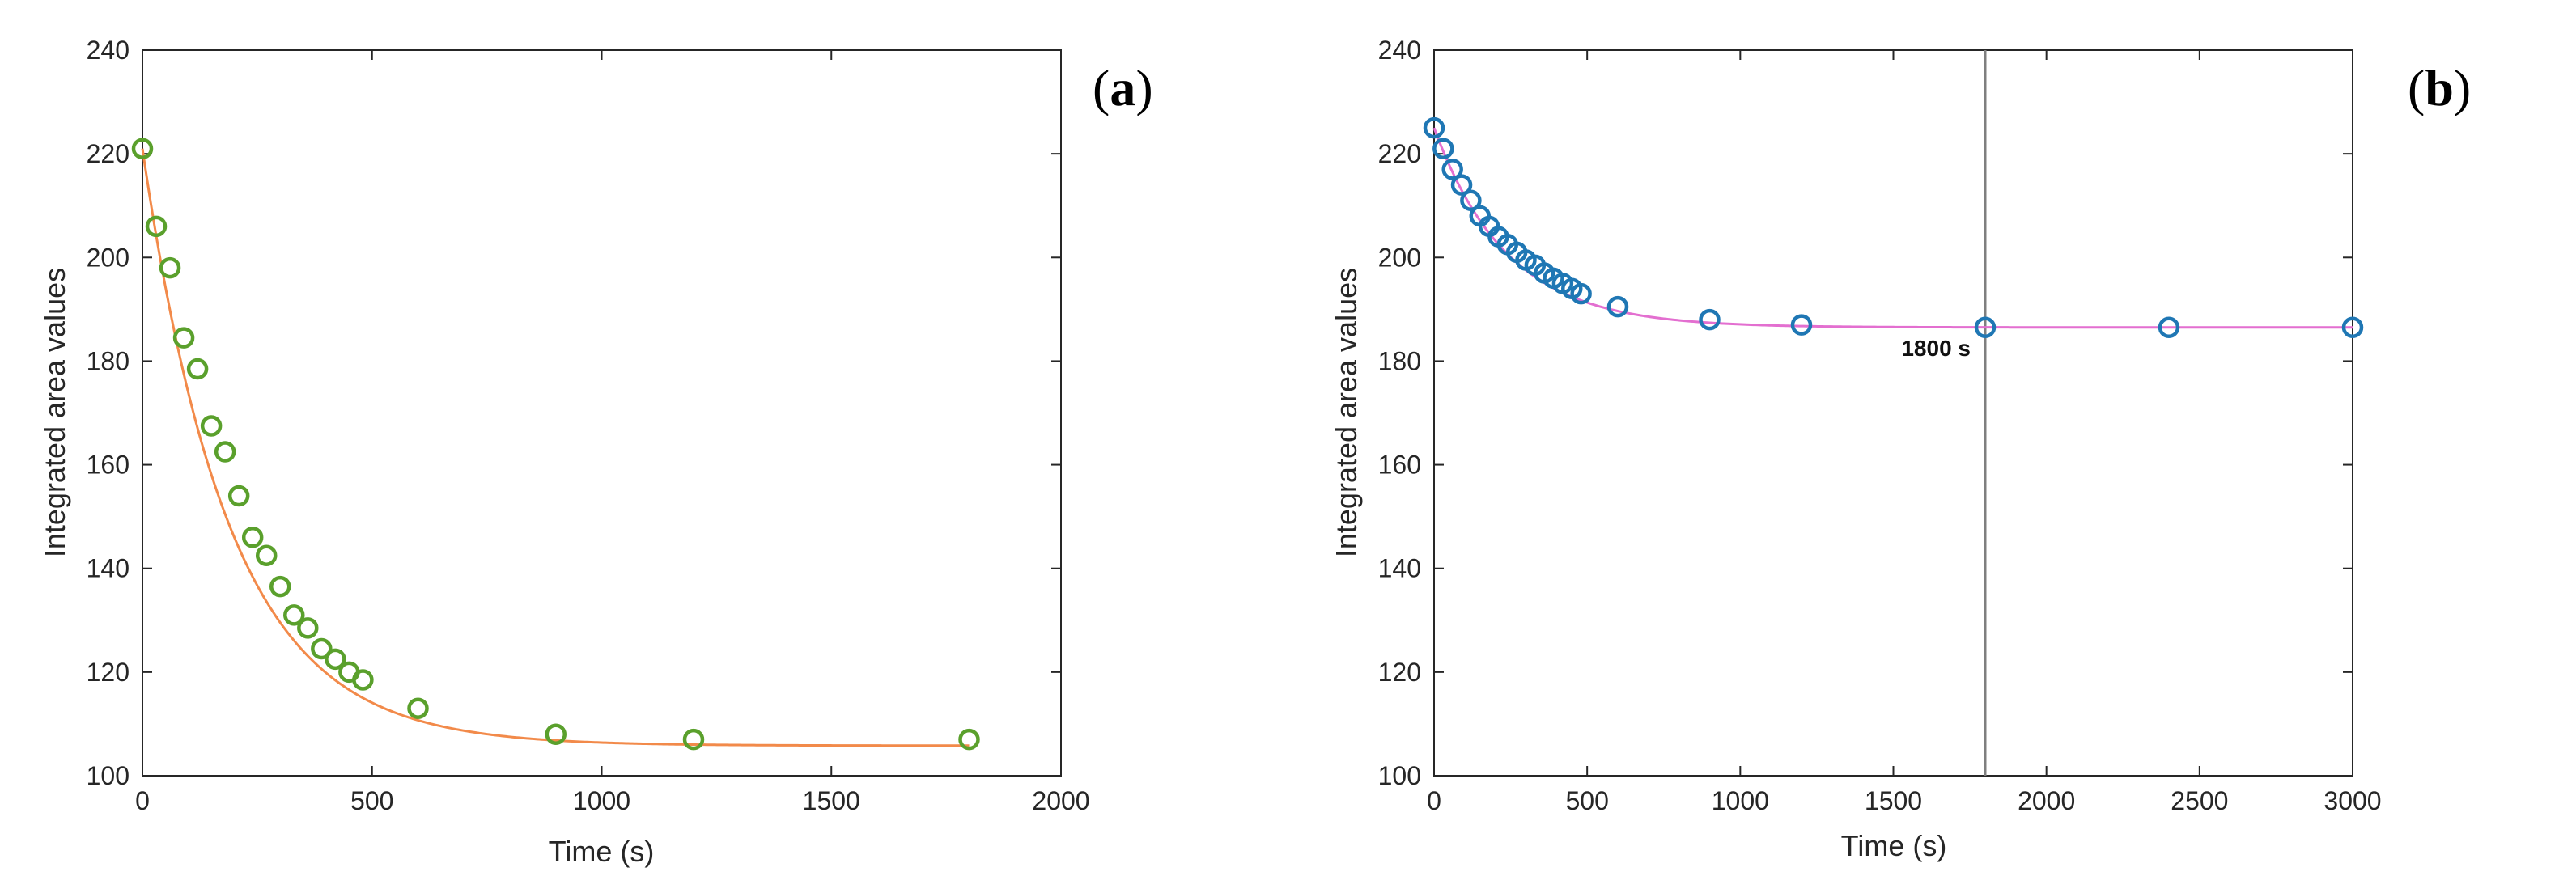  Describe the element at coordinates (2439, 87) in the screenshot. I see `panel-b-label: (b)` at that location.